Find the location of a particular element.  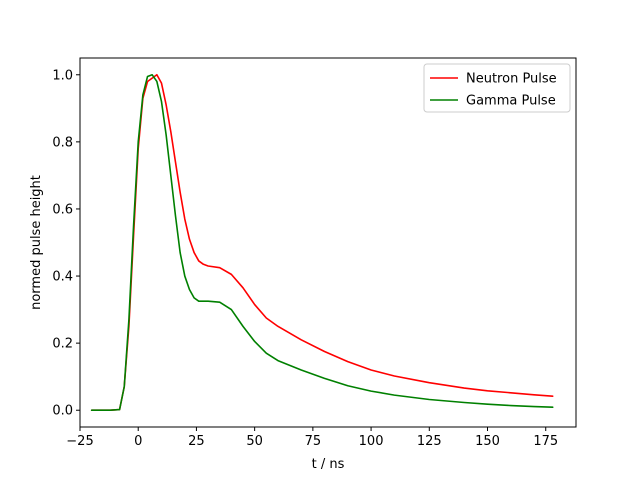

y-axis-label: normed pulse height is located at coordinates (36, 242).